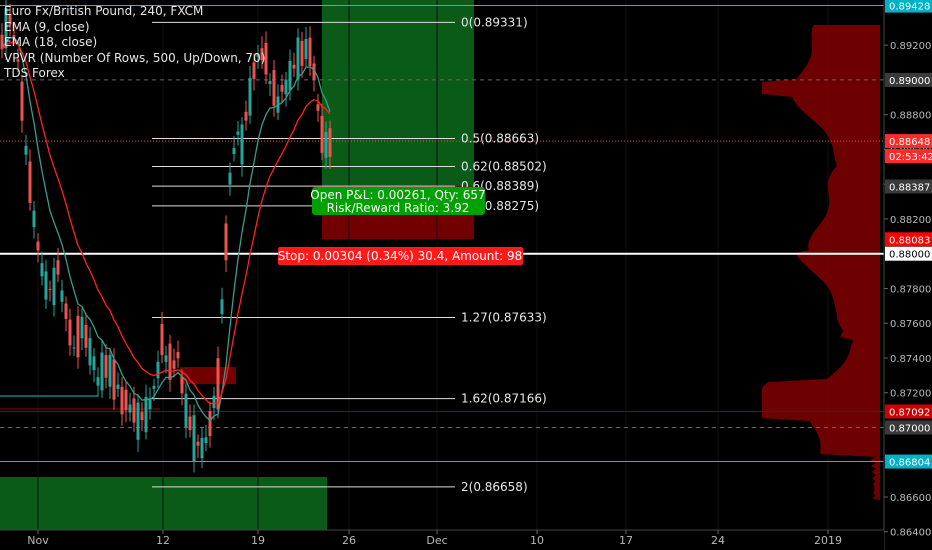 This screenshot has width=932, height=550. Describe the element at coordinates (909, 412) in the screenshot. I see `price-badge-label: 0.87092` at that location.